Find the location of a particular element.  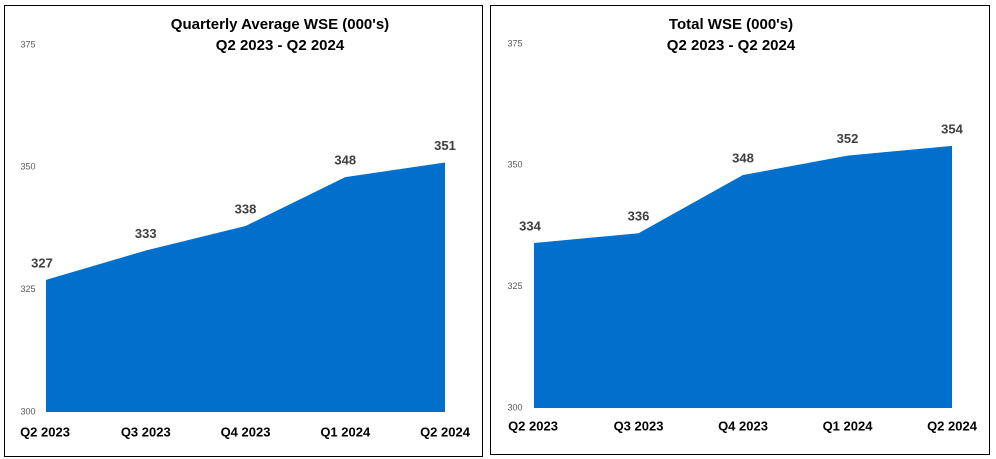

data-label: 327 is located at coordinates (42, 262).